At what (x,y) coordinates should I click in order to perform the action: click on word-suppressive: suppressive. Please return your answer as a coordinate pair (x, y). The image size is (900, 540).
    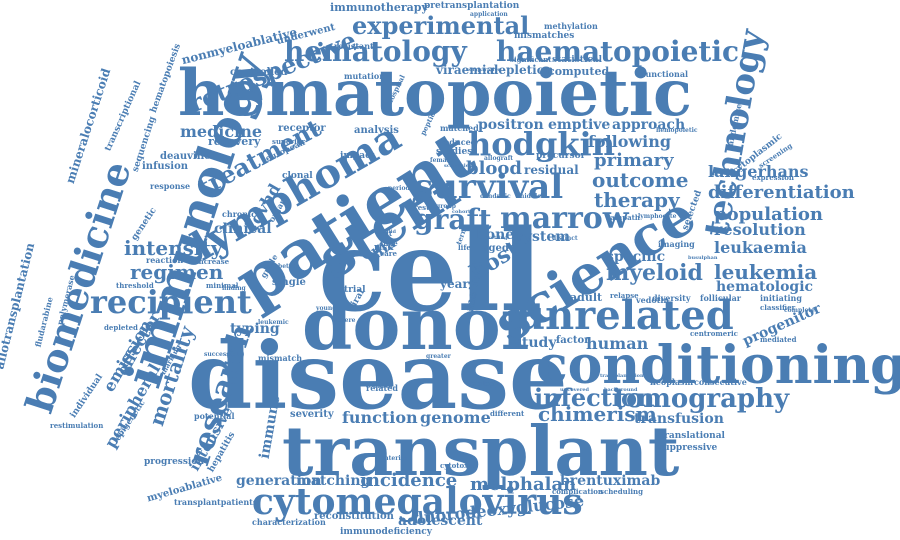
    Looking at the image, I should click on (688, 448).